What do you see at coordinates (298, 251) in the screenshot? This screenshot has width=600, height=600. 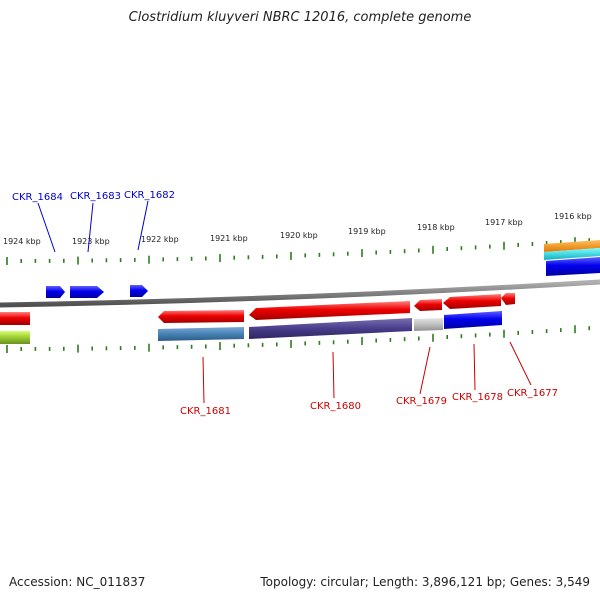 I see `upper-tick-ruler` at bounding box center [298, 251].